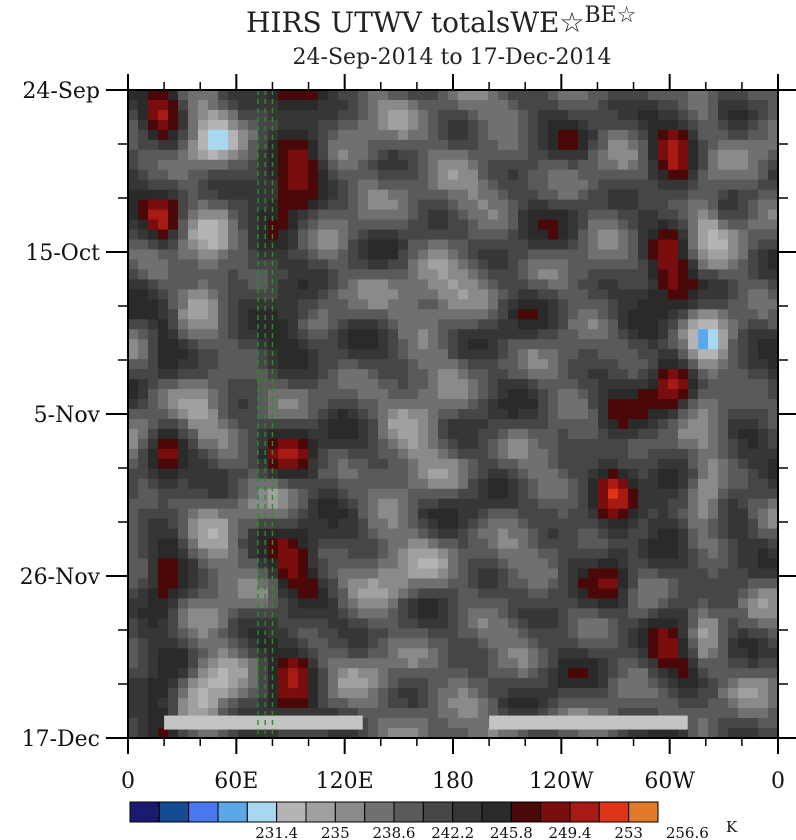 The width and height of the screenshot is (796, 840). I want to click on colorbar-label: 249.4, so click(570, 832).